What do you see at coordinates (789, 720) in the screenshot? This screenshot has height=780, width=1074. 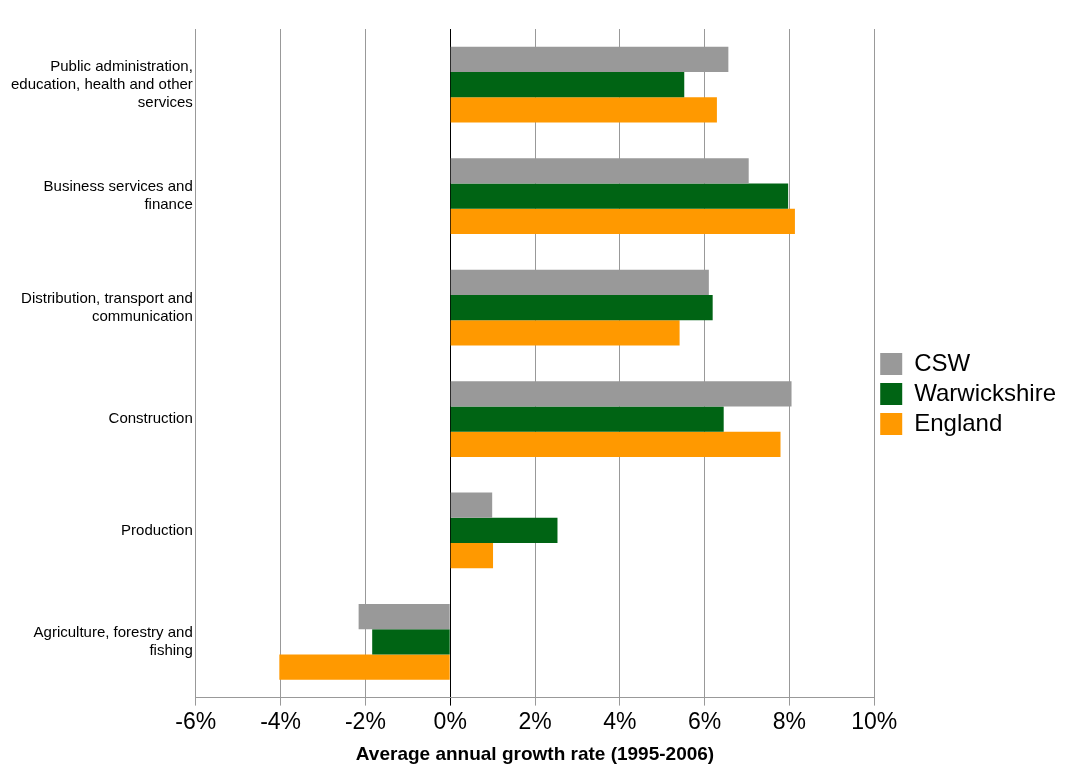 I see `x-tick-label: 8%` at bounding box center [789, 720].